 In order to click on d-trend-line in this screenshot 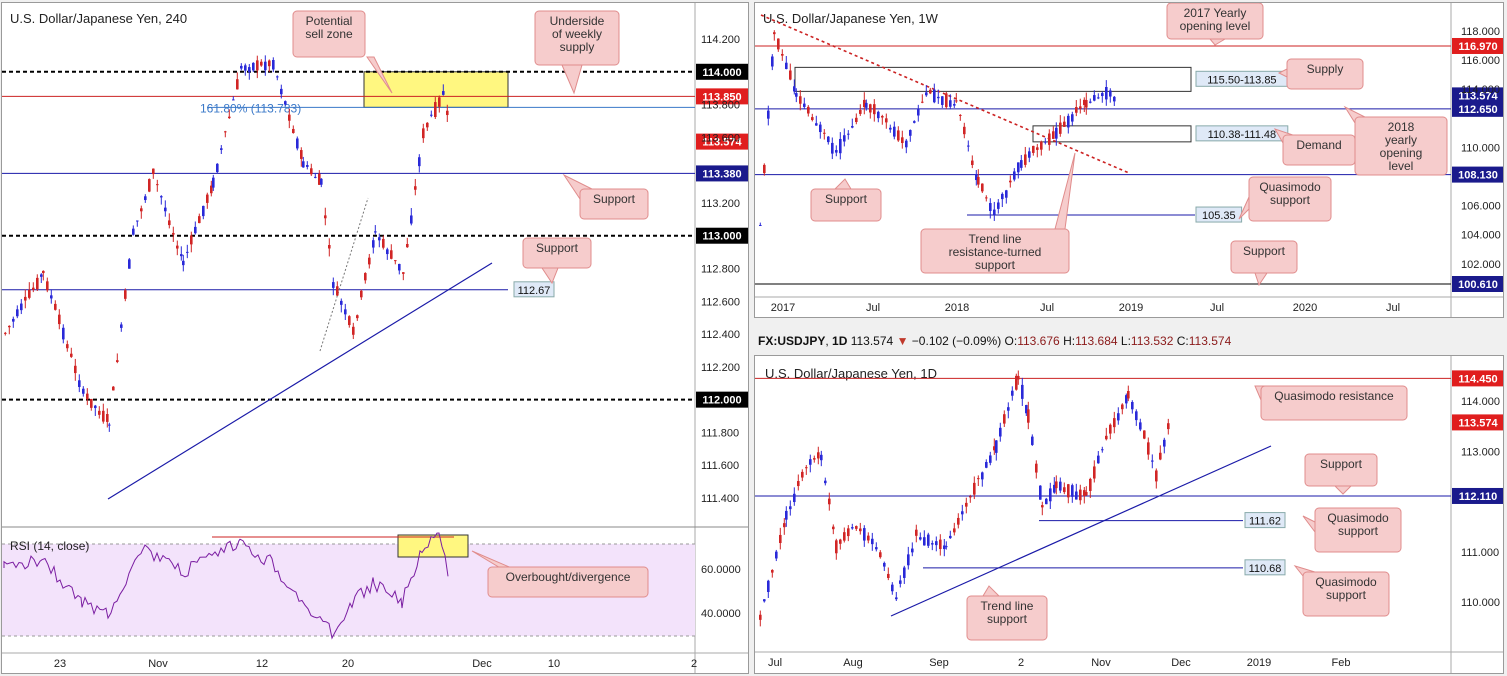, I will do `click(1081, 531)`.